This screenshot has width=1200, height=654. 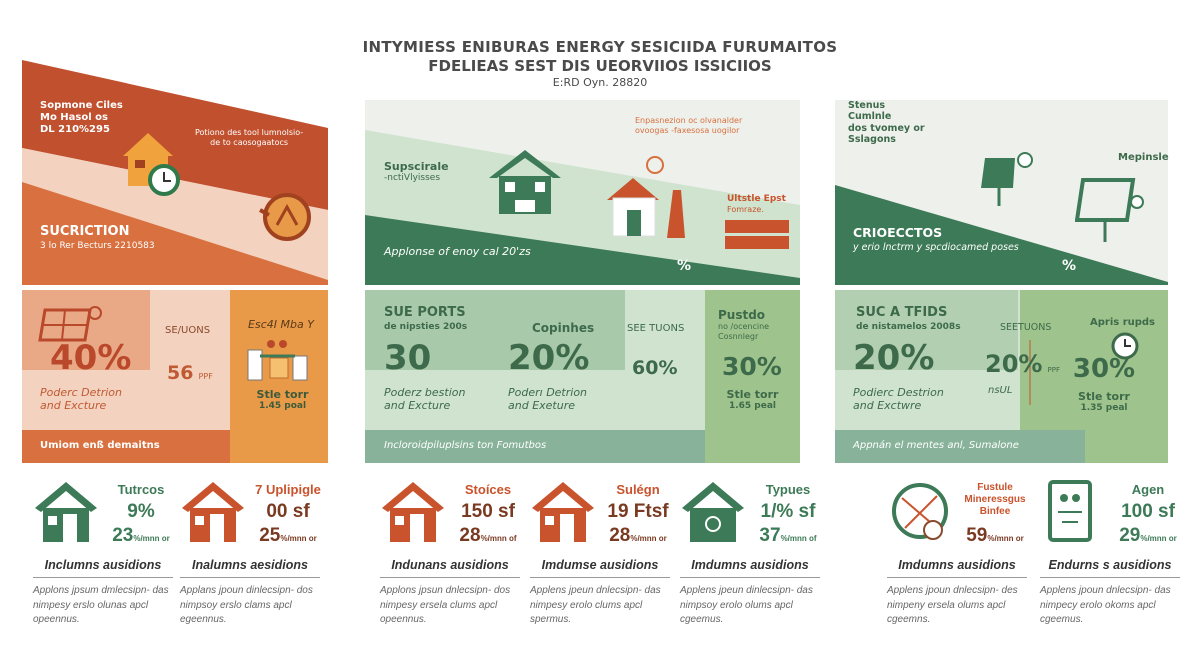 What do you see at coordinates (752, 406) in the screenshot?
I see `text: 1.65 peal` at bounding box center [752, 406].